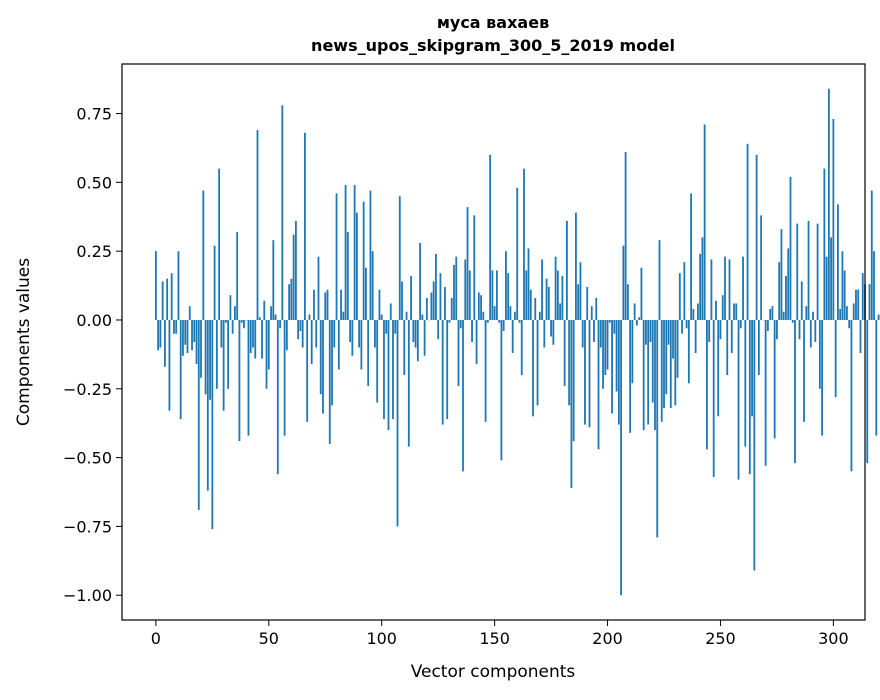  What do you see at coordinates (94, 251) in the screenshot?
I see `y-tick-label: 0.25` at bounding box center [94, 251].